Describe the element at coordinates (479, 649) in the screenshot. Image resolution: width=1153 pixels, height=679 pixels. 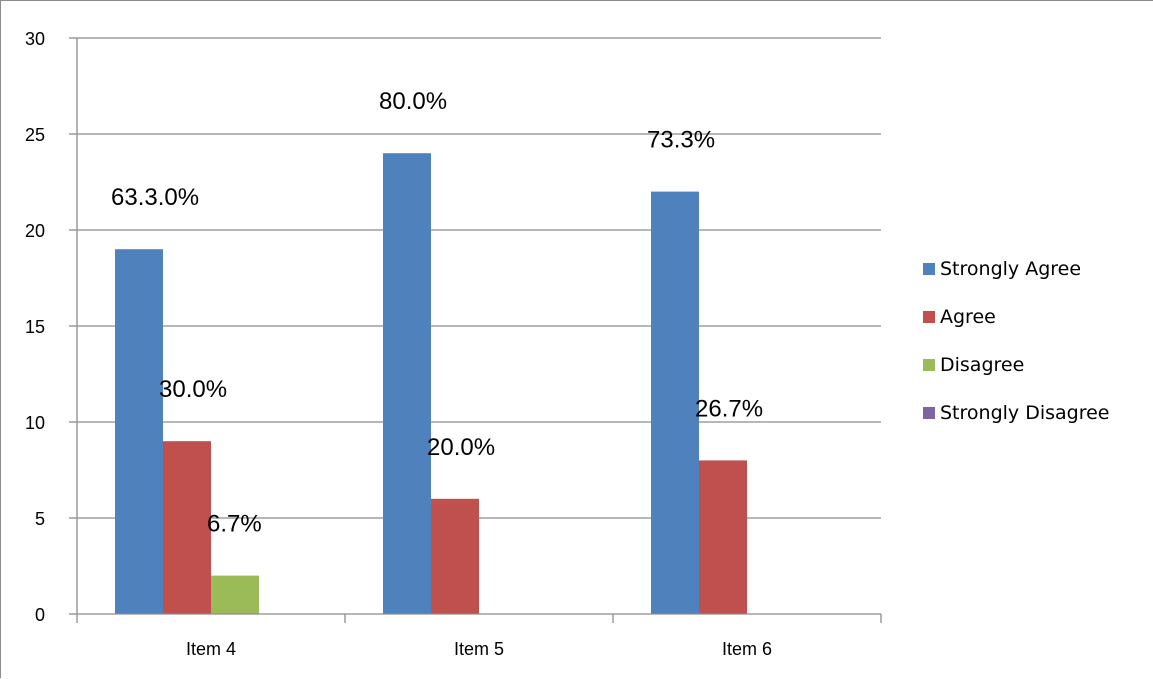
I see `x-tick-label: Item 5` at that location.